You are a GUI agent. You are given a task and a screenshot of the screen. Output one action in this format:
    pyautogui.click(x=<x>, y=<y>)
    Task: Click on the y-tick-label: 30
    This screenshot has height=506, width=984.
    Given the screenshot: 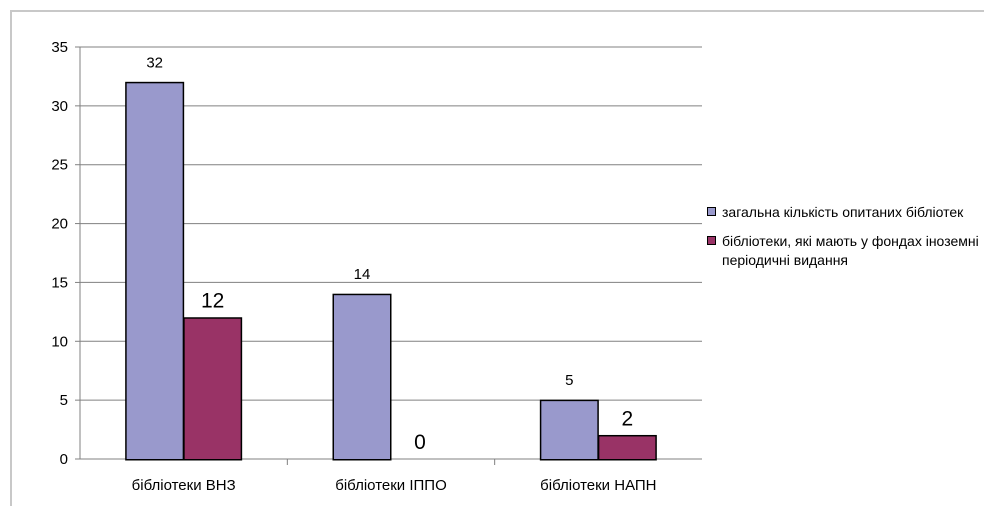 What is the action you would take?
    pyautogui.click(x=59, y=106)
    